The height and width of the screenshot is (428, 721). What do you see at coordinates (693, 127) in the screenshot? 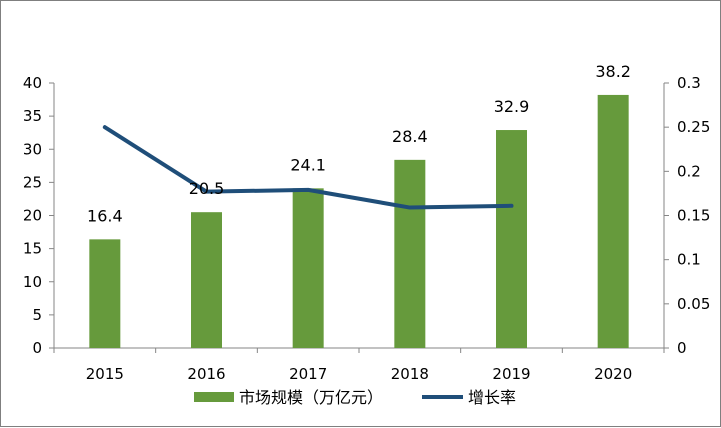
I see `right-axis-tick-label: 0.25` at bounding box center [693, 127].